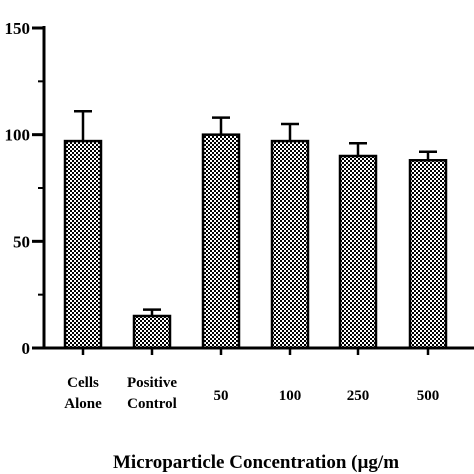  Describe the element at coordinates (152, 404) in the screenshot. I see `x-category-label-1-1: Control` at that location.